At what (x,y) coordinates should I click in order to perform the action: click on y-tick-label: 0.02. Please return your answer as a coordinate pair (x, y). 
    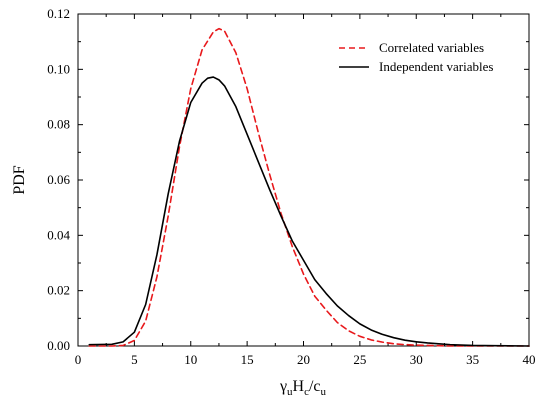
    Looking at the image, I should click on (58, 290).